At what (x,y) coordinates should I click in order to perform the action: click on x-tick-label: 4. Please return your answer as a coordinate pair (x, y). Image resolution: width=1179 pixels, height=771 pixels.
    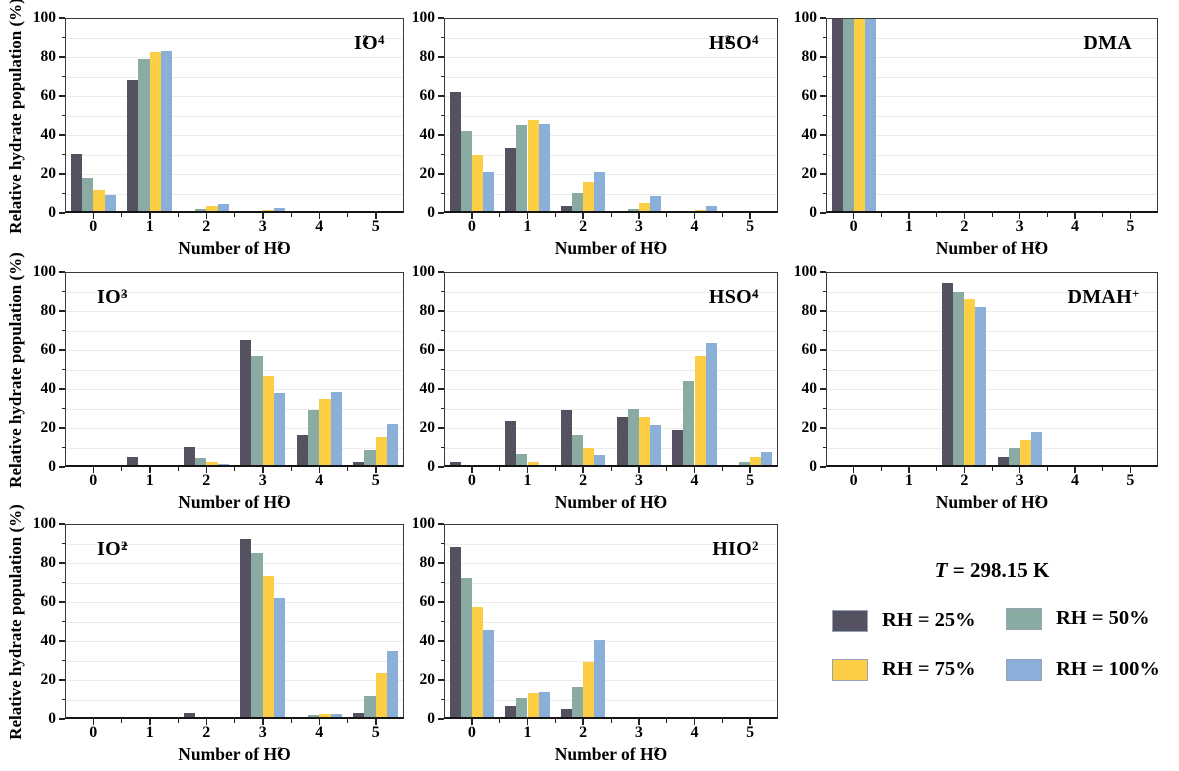
    Looking at the image, I should click on (1075, 226).